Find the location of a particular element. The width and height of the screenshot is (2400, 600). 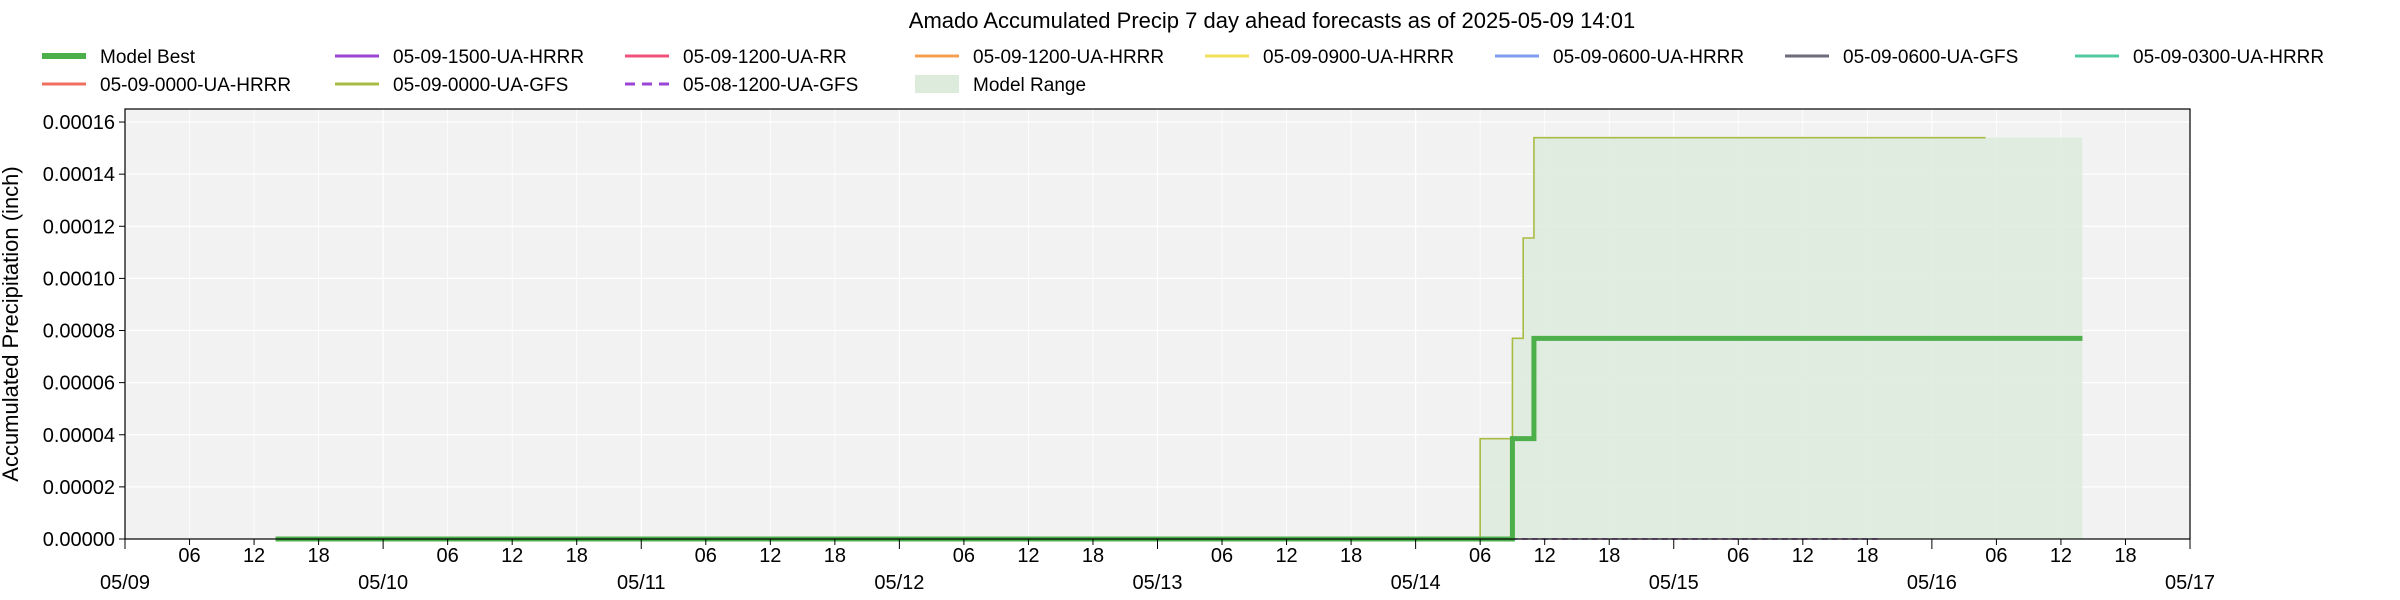

legend-label: 05-09-0600-UA-HRRR is located at coordinates (1648, 57).